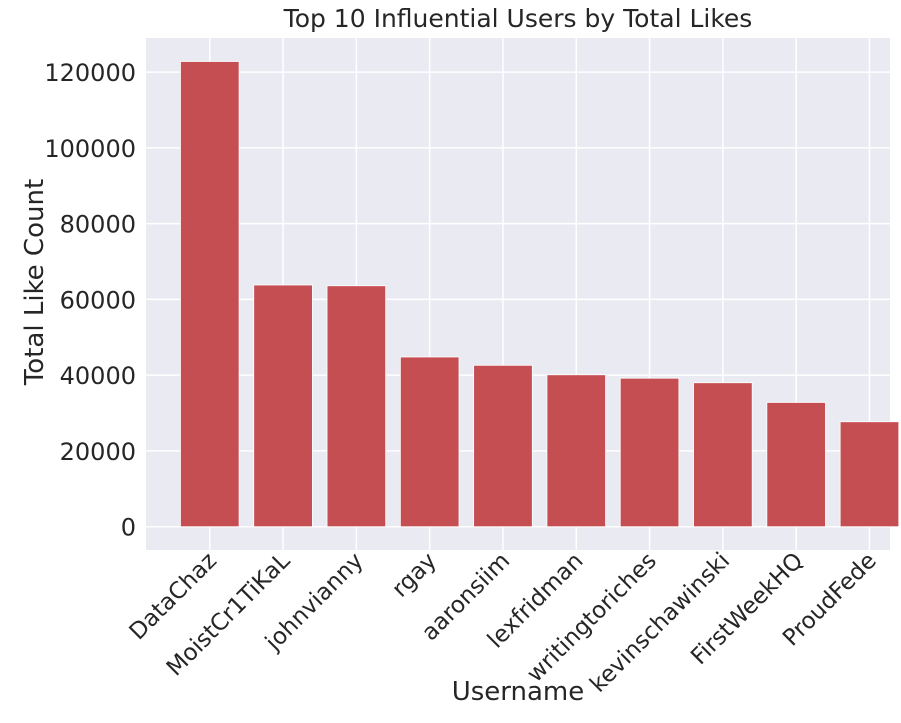 This screenshot has width=901, height=723. I want to click on y-tick-labels: 0 20000 40000 60000 80000 100000 120000, so click(90, 300).